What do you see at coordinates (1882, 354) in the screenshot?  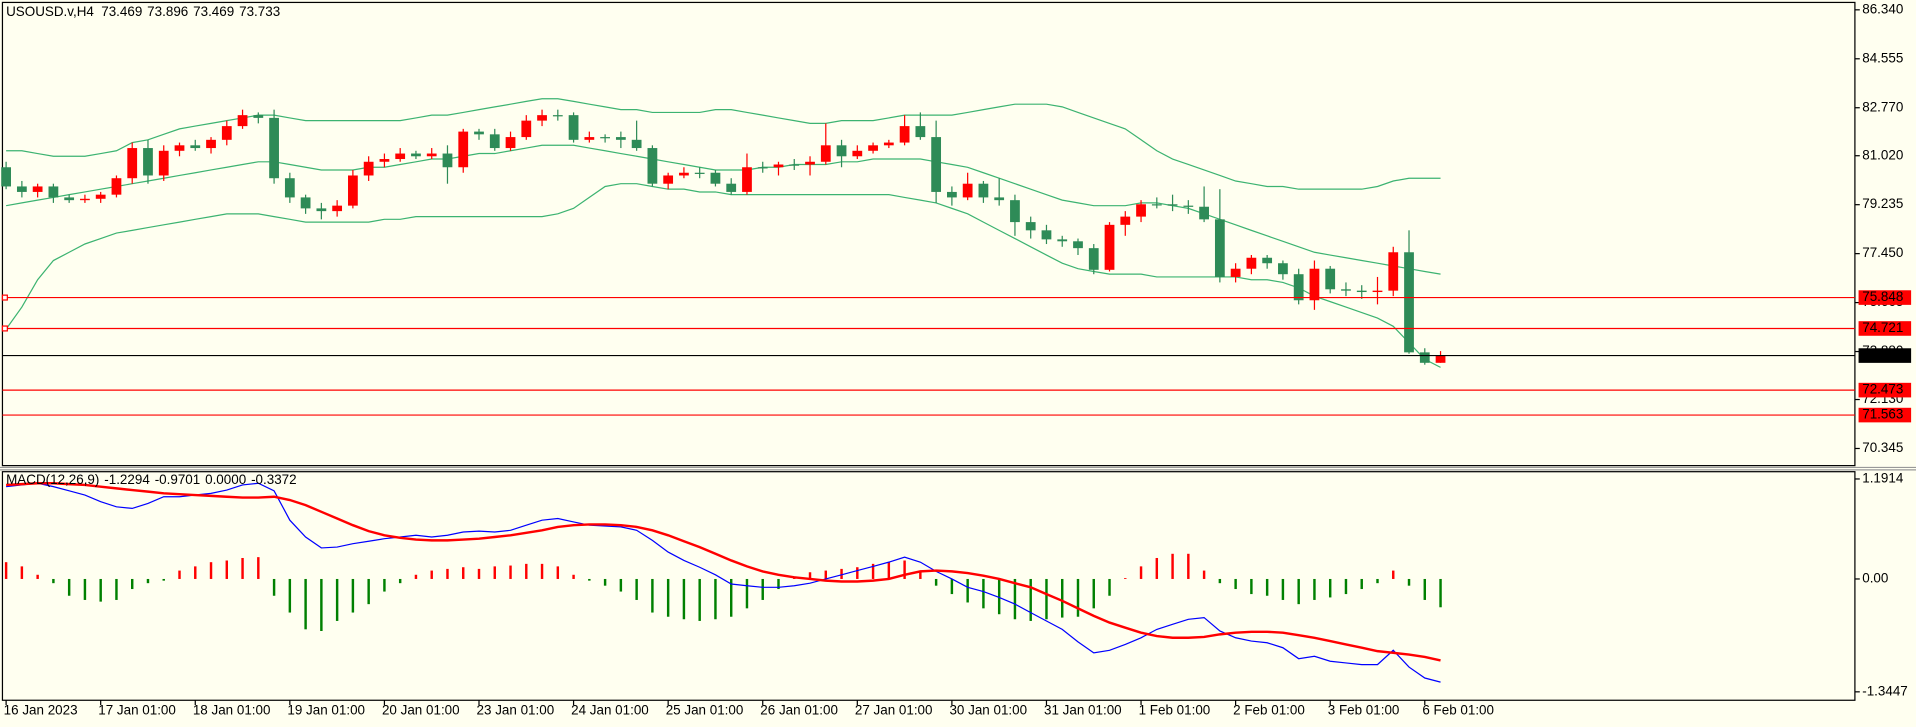 I see `bid-label: 73.733` at bounding box center [1882, 354].